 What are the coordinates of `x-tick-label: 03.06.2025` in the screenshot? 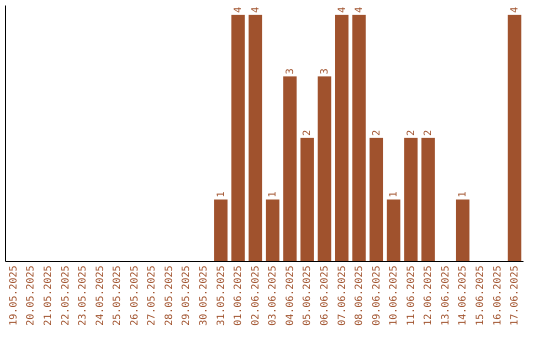 It's located at (273, 296).